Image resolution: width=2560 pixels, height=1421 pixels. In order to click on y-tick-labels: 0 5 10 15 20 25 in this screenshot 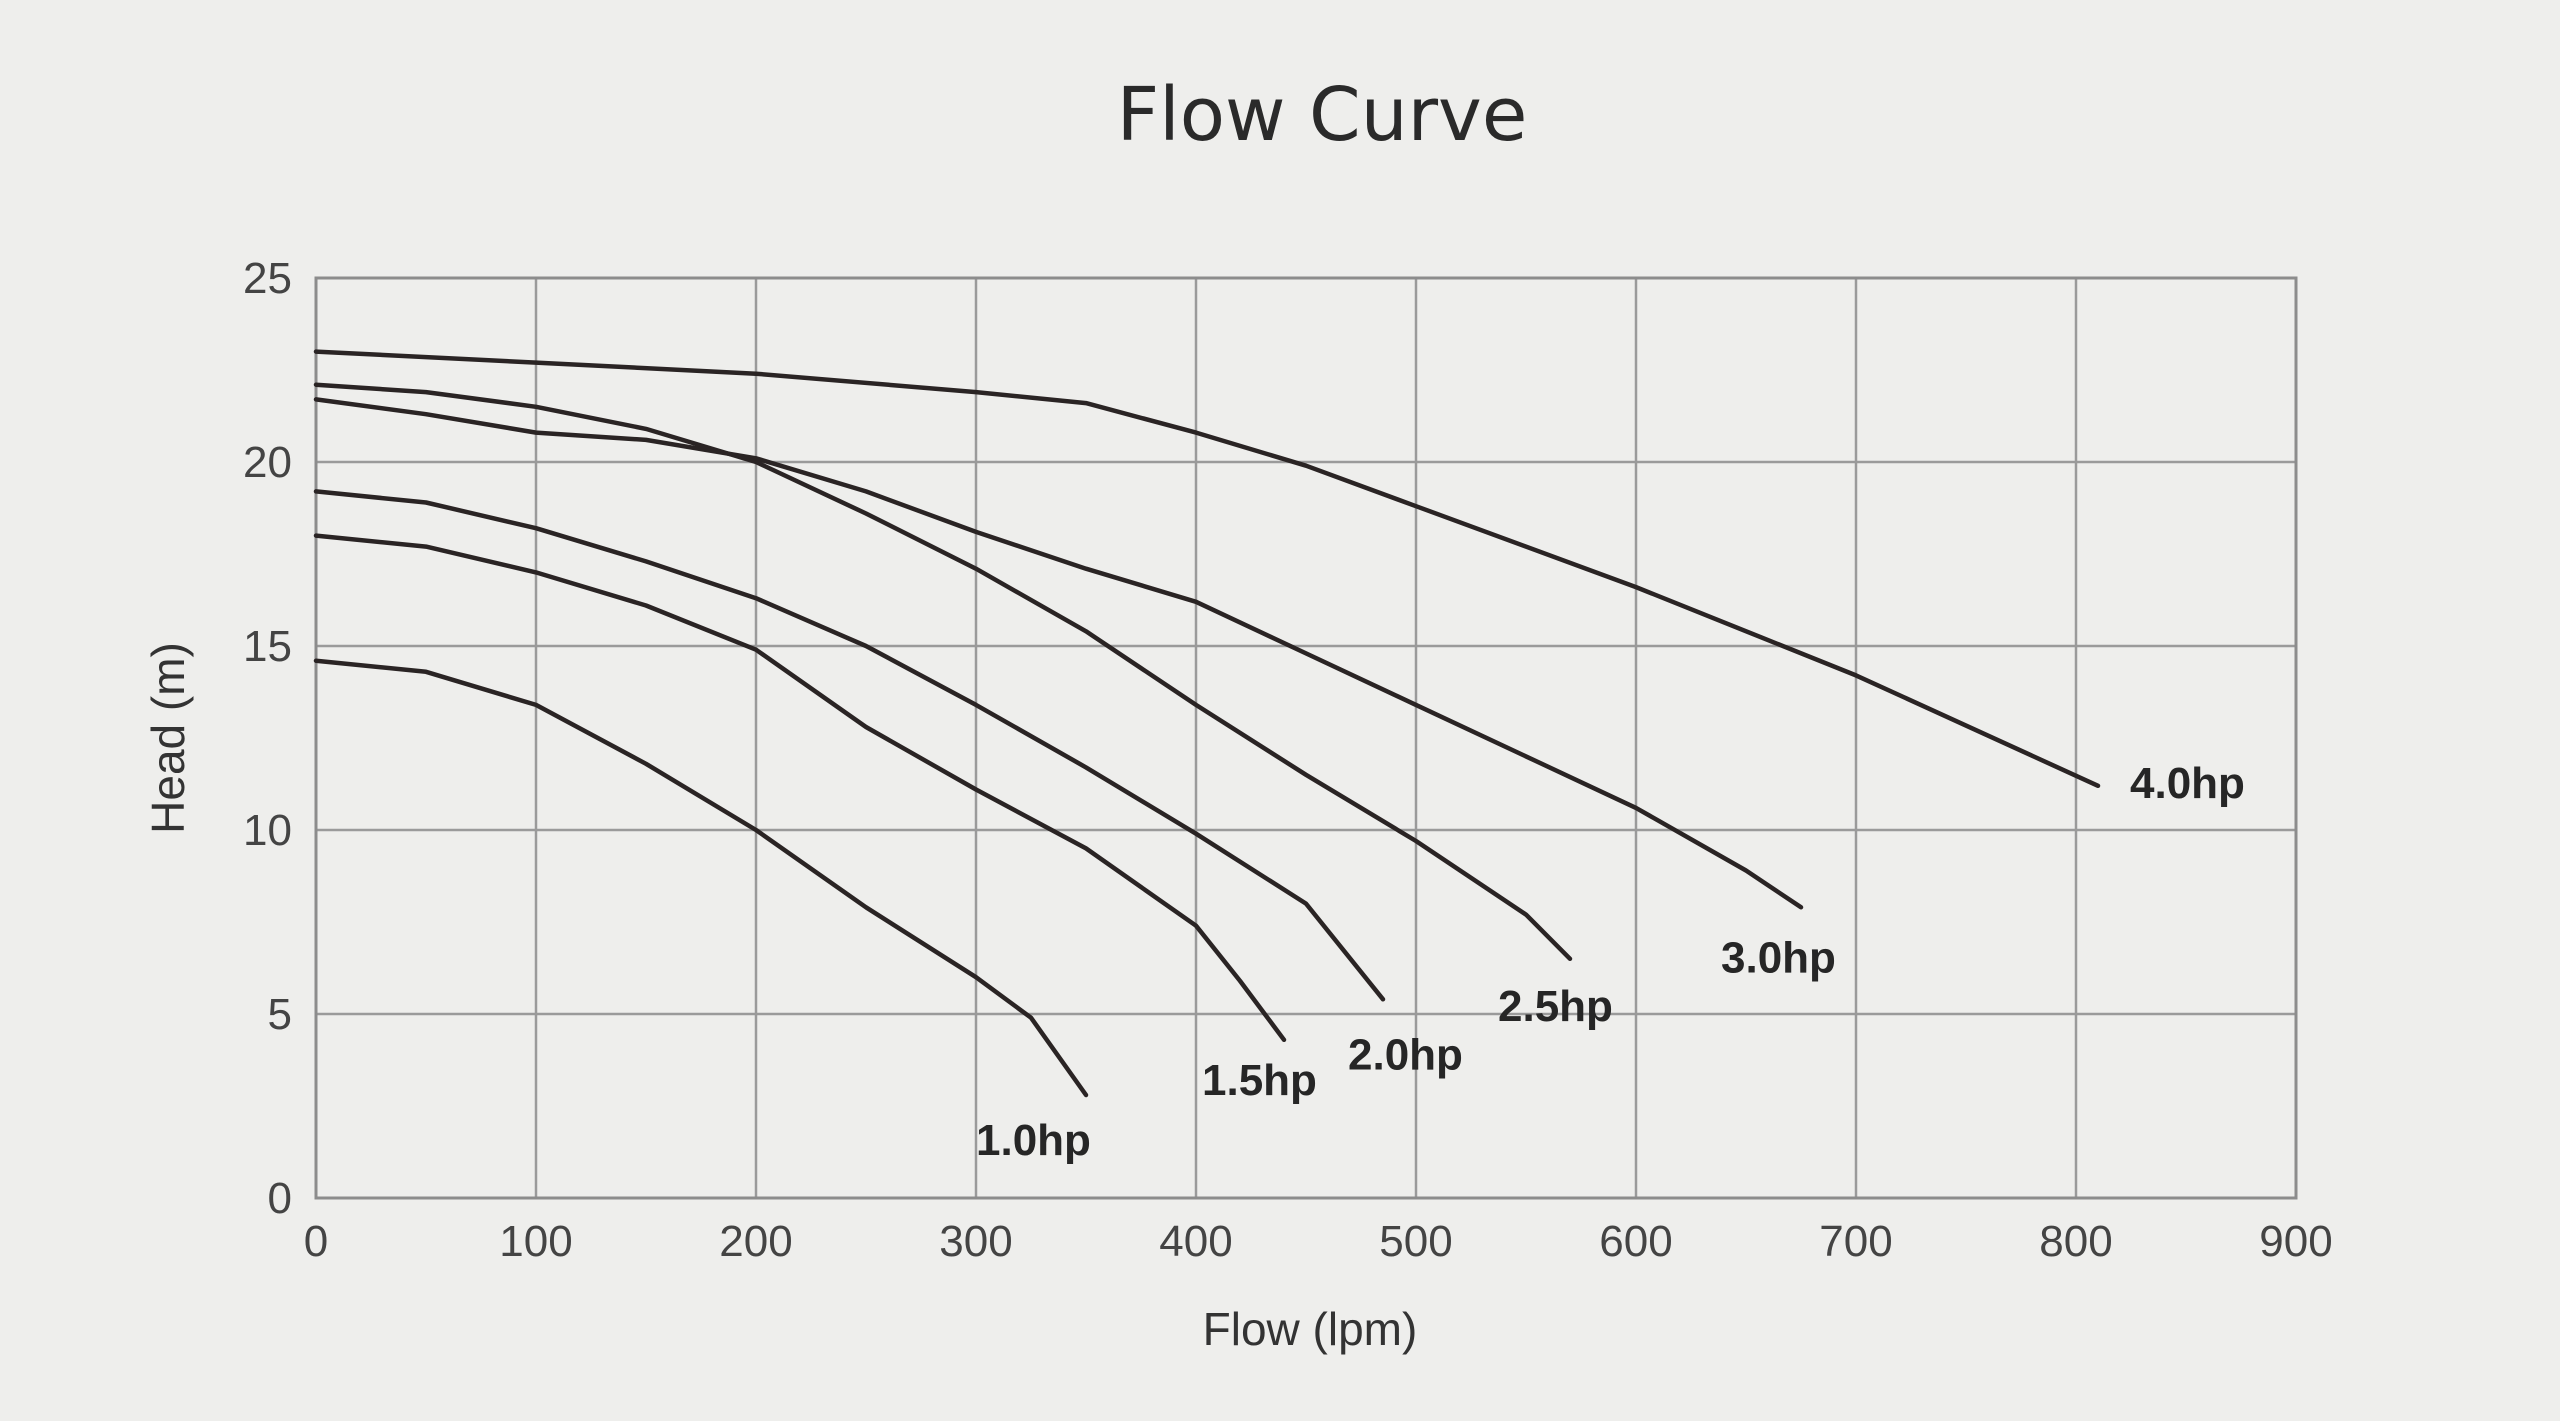, I will do `click(267, 738)`.